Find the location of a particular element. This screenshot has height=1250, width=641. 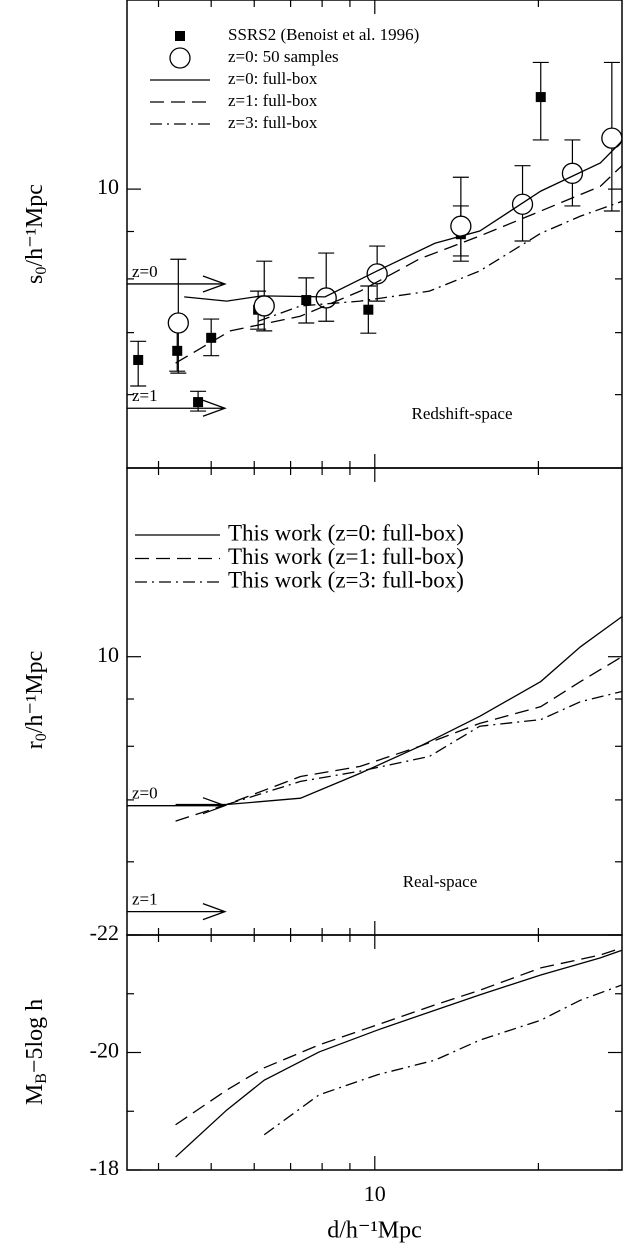

y-label-rest: −5log h is located at coordinates (35, 1036).